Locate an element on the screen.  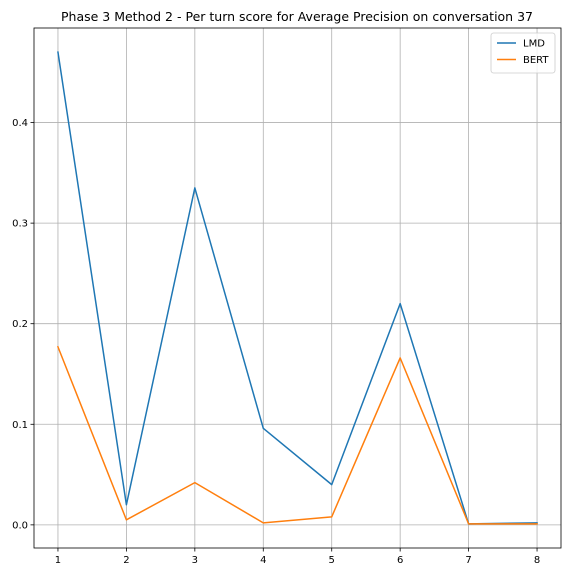
y-tick-label: 0.4 is located at coordinates (20, 123).